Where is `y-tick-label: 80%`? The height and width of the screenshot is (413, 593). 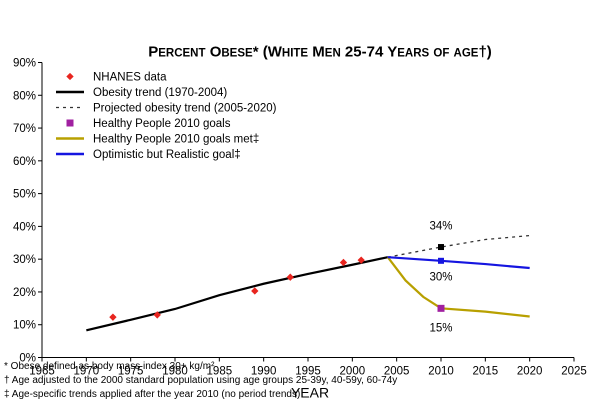 y-tick-label: 80% is located at coordinates (24, 96).